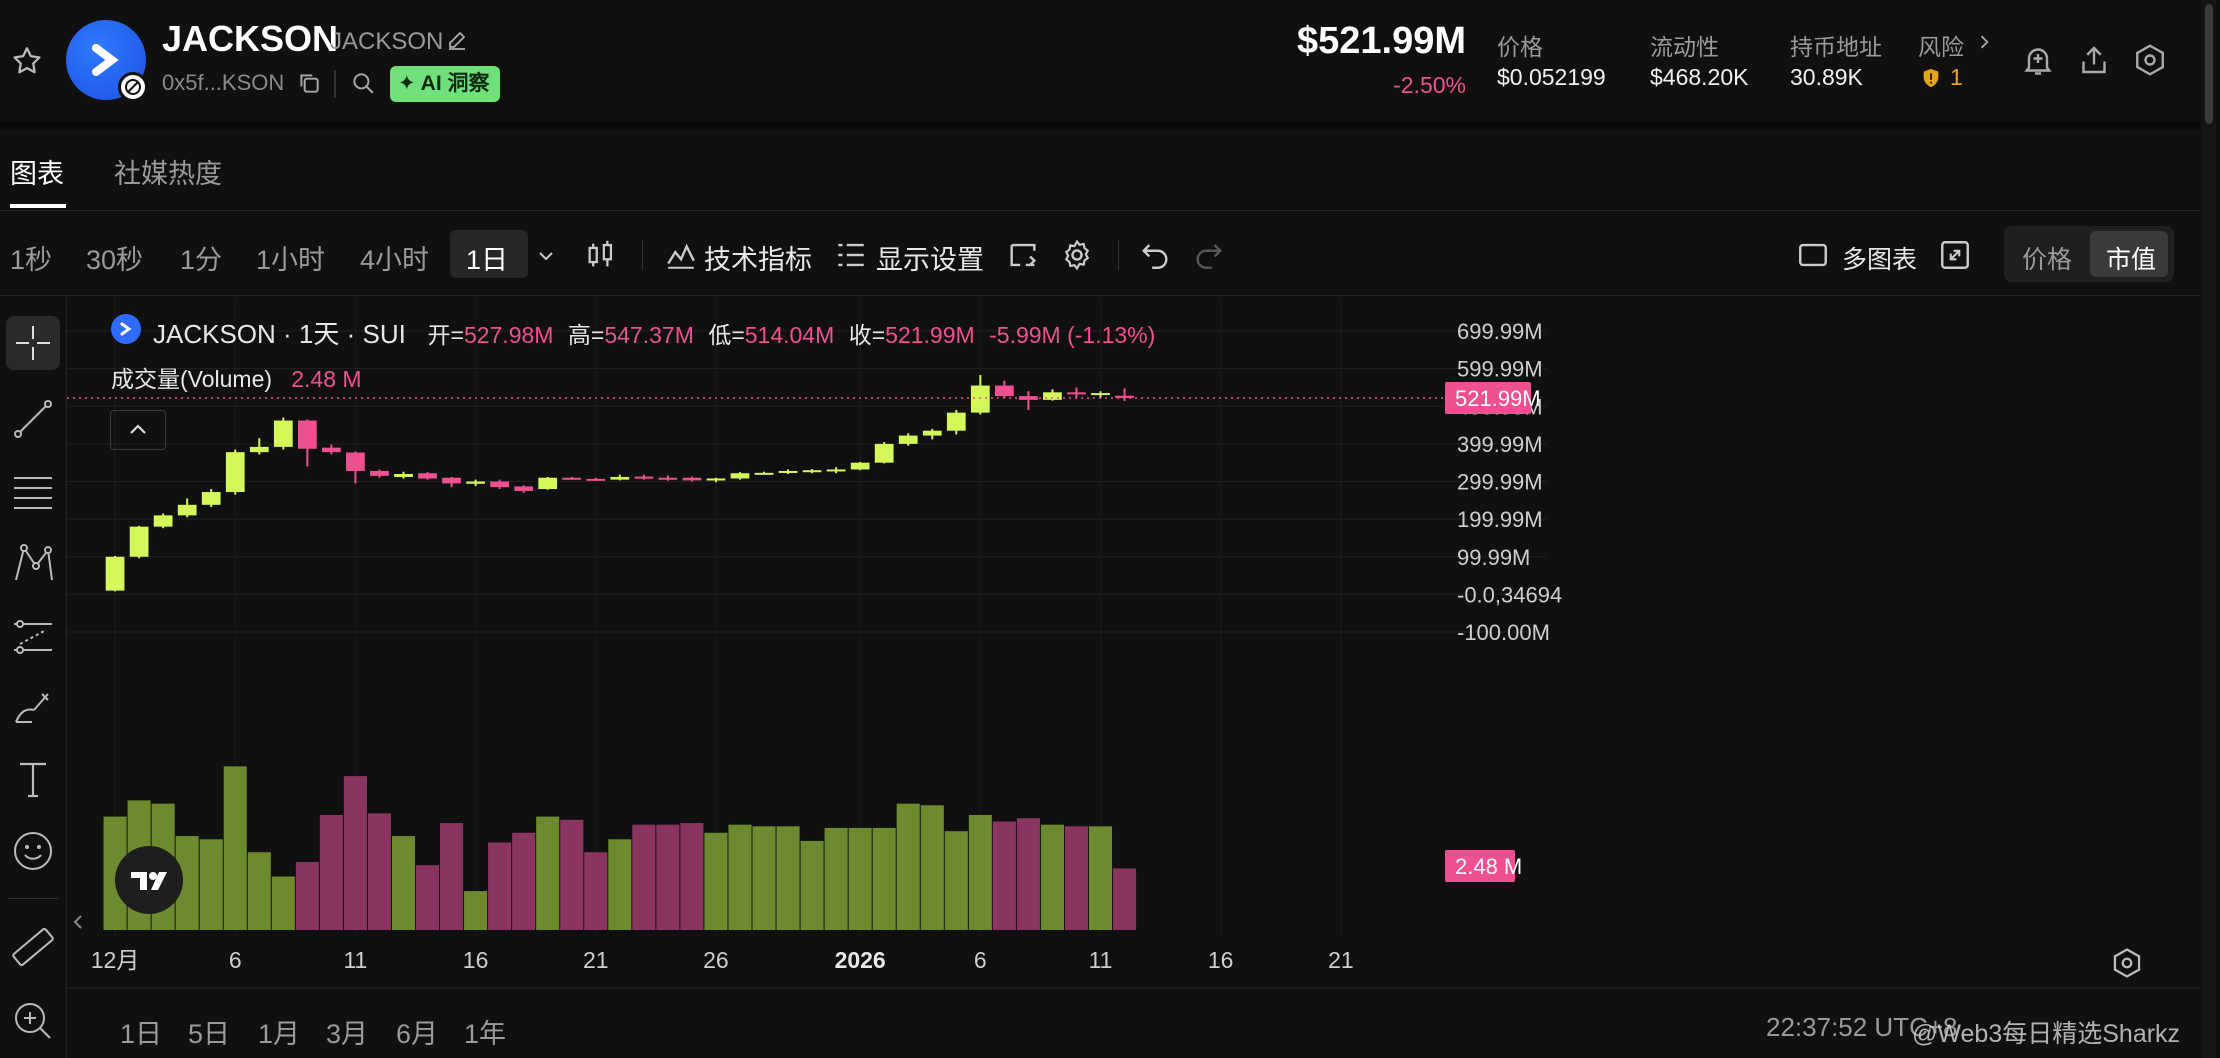  Describe the element at coordinates (31, 260) in the screenshot. I see `timeframe-1s: 1秒` at that location.